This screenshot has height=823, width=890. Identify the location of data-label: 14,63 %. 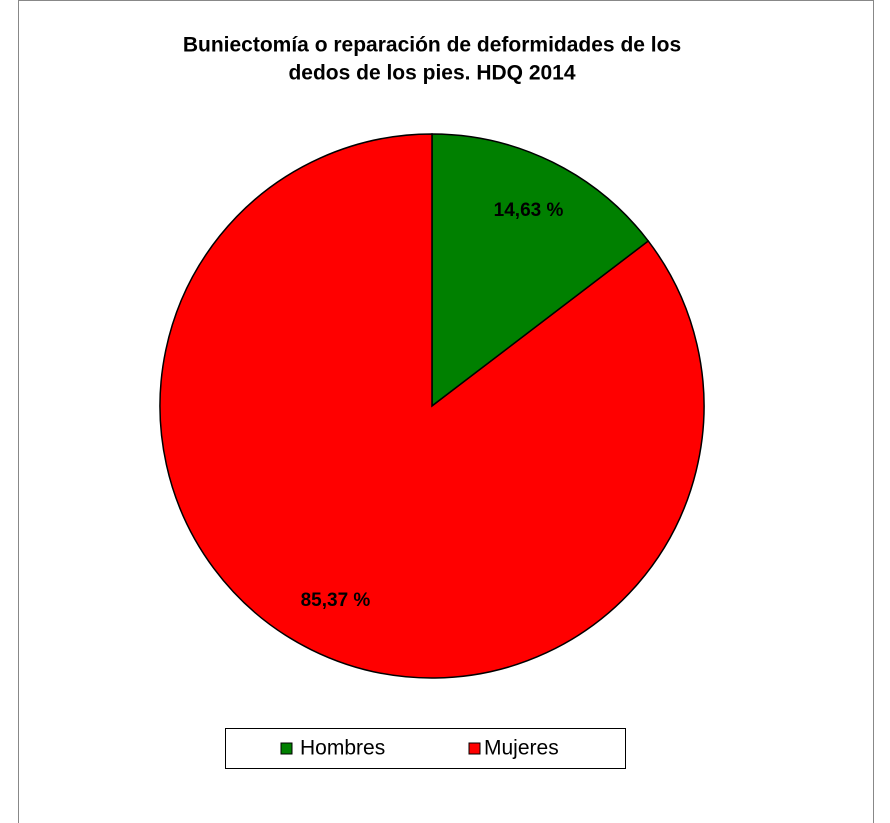
(529, 210).